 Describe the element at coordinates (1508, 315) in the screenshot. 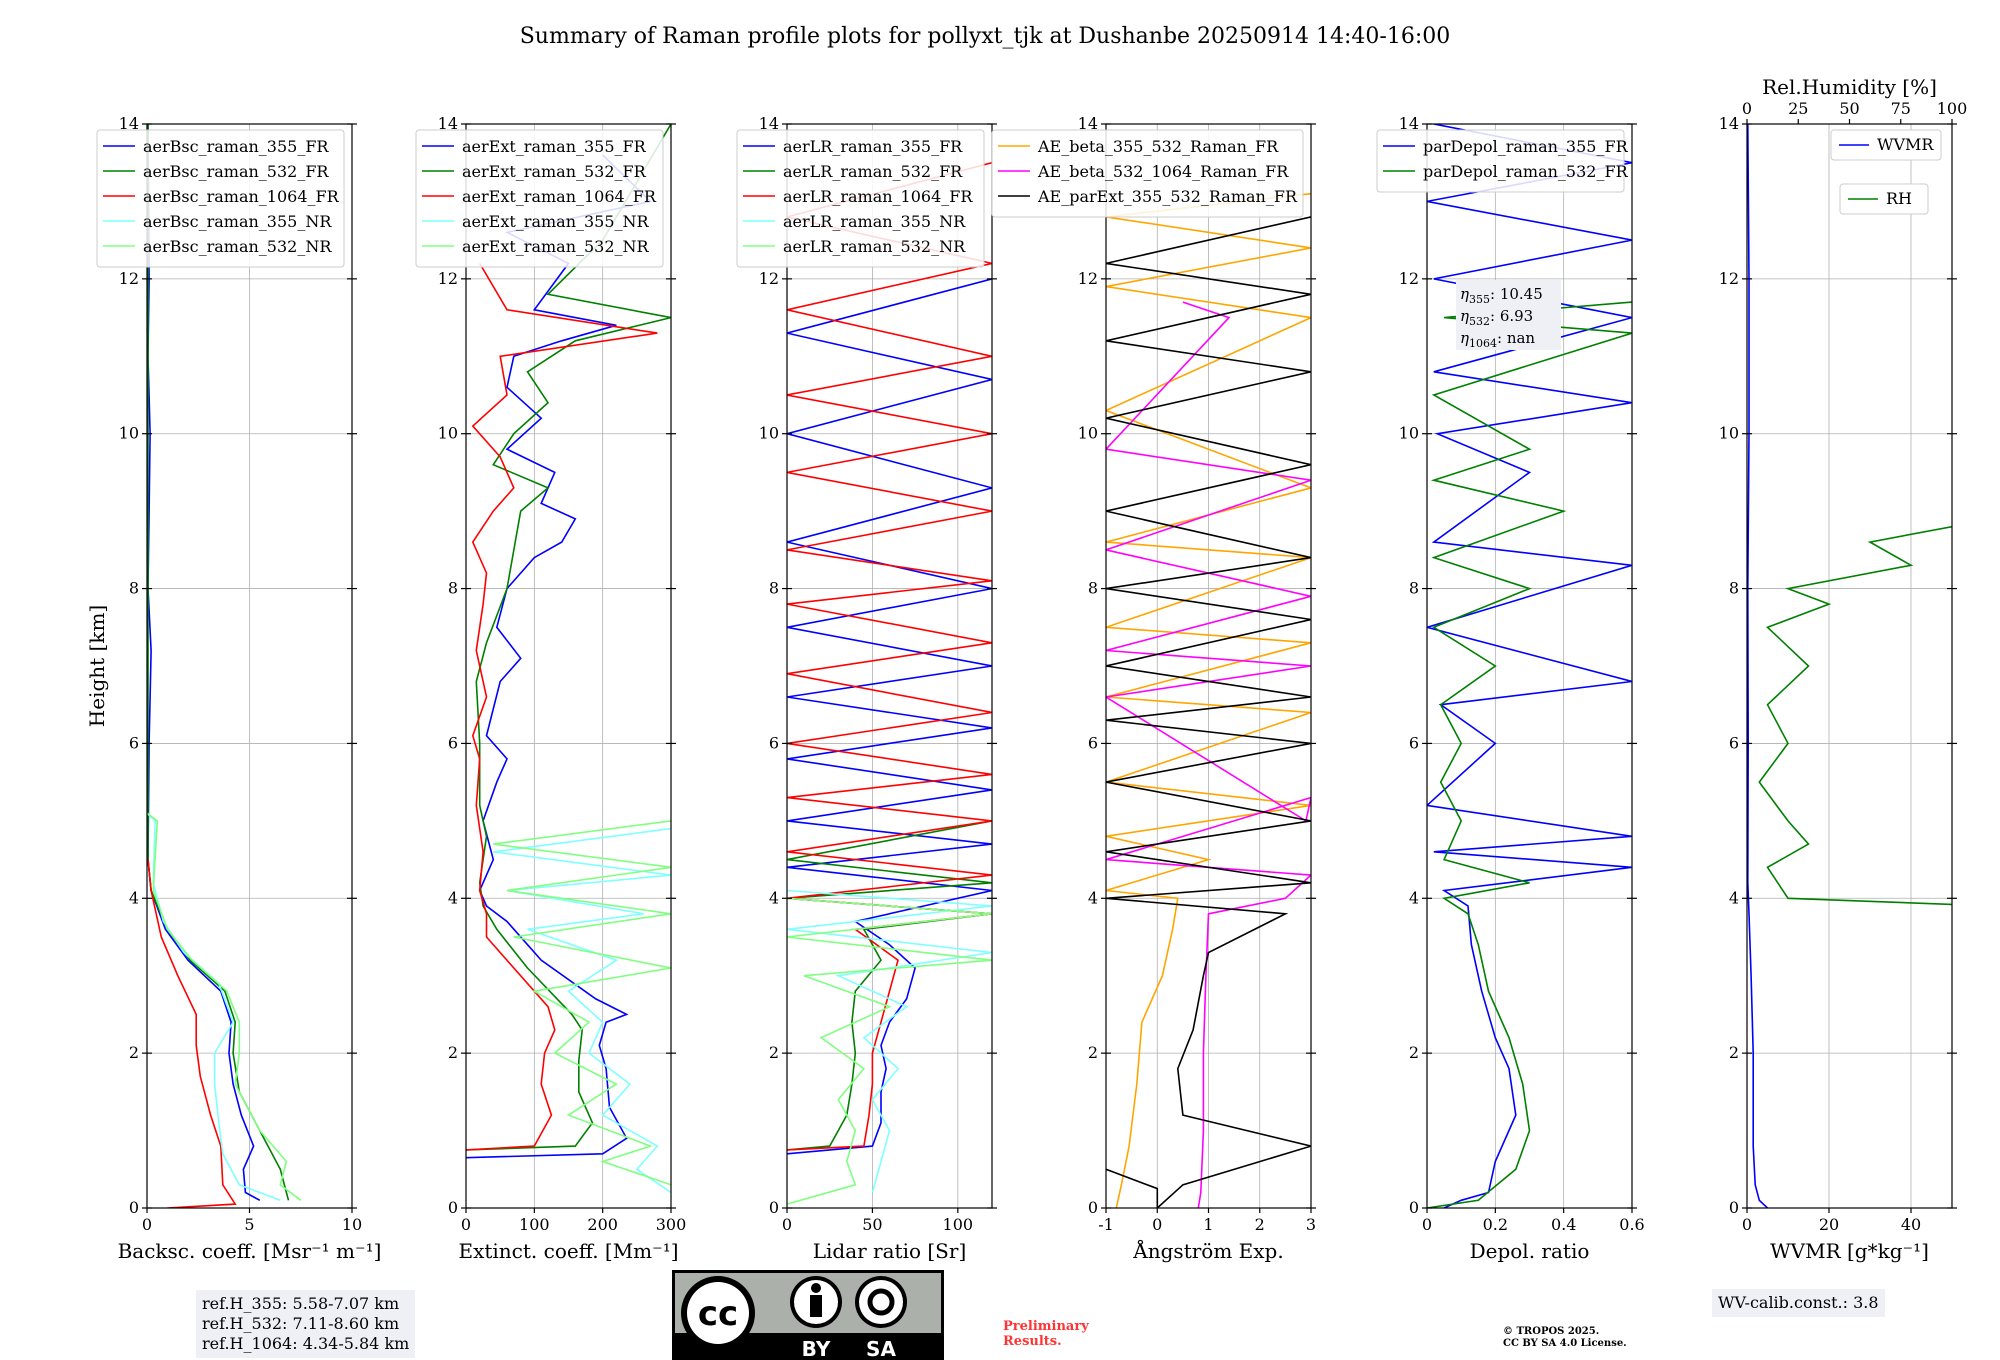

I see `annotation-box` at that location.